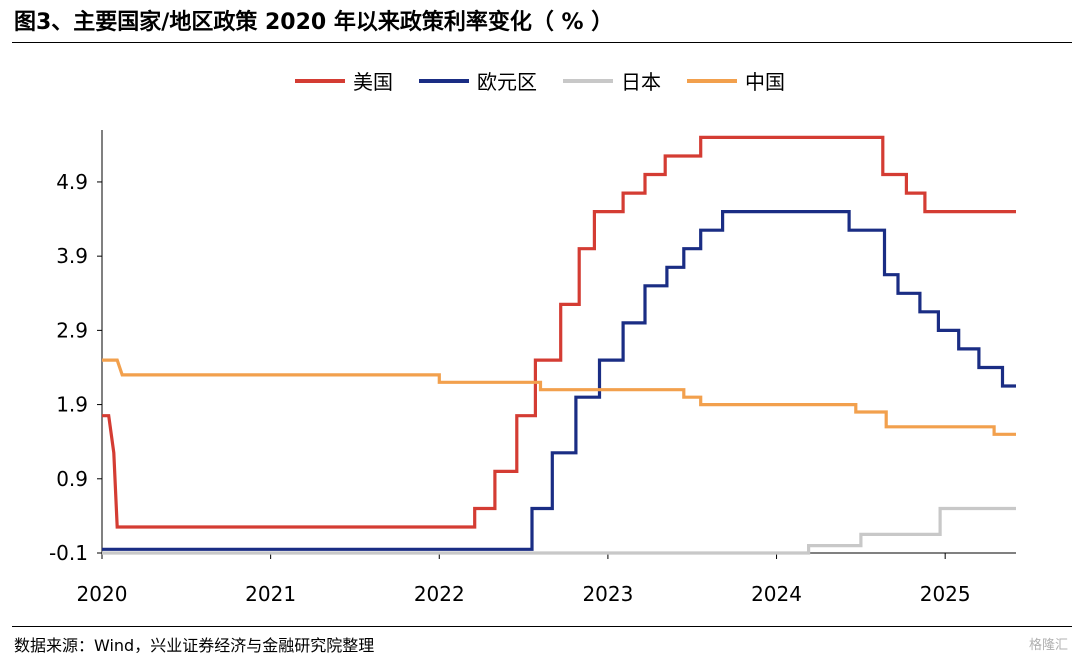 The height and width of the screenshot is (660, 1080). What do you see at coordinates (314, 22) in the screenshot?
I see `chart-title: 图3、主要国家/地区政策 2020 年以来政策利率变化（ % ）` at bounding box center [314, 22].